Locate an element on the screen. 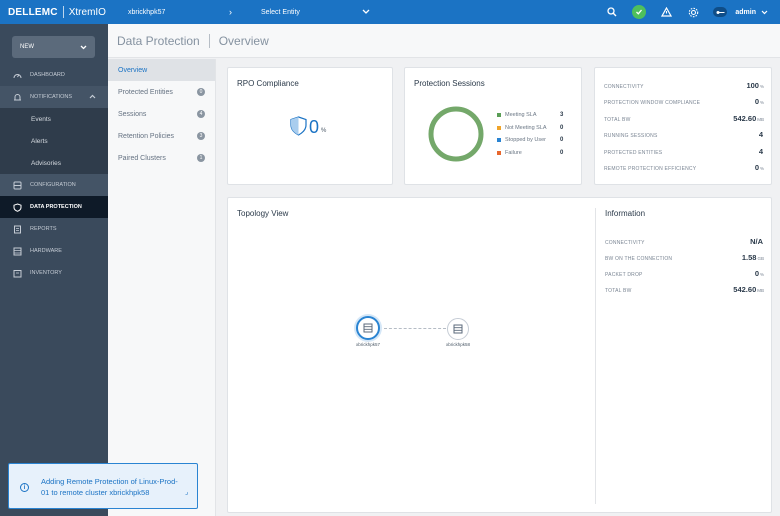 Image resolution: width=780 pixels, height=516 pixels. stat-connectivity: CONNECTIVITY 100% is located at coordinates (684, 85).